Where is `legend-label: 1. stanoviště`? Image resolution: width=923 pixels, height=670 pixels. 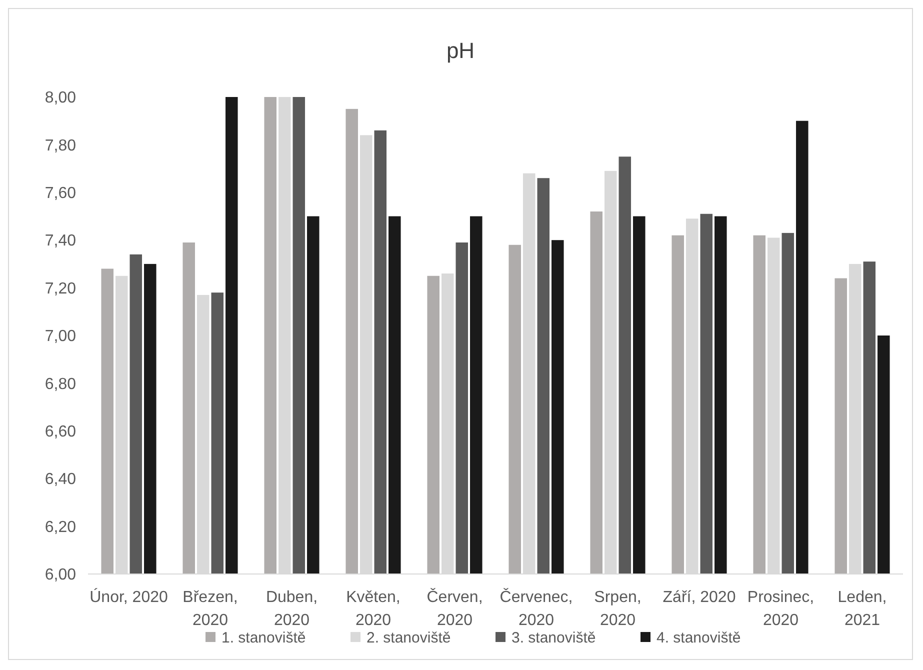
legend-label: 1. stanoviště is located at coordinates (264, 637).